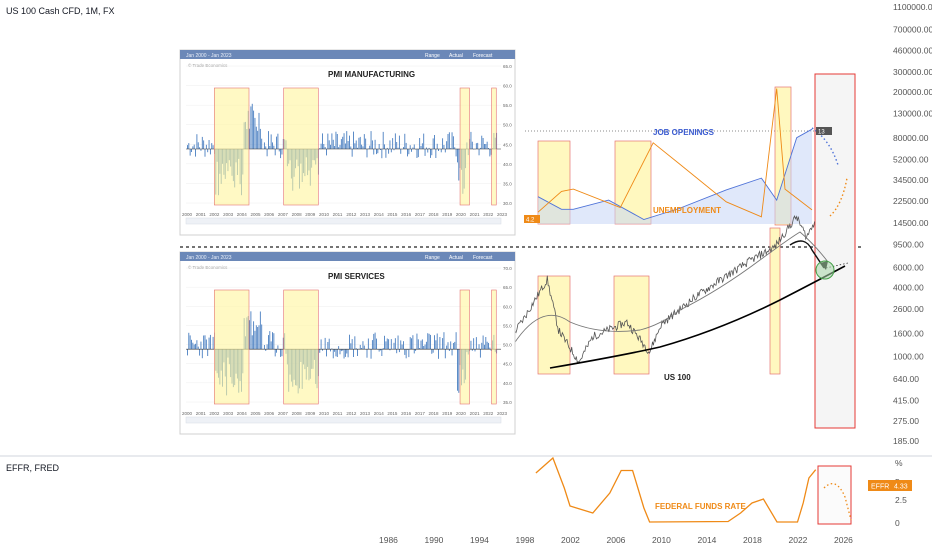  What do you see at coordinates (507, 125) in the screenshot?
I see `pmi-manufacturing-panel-ytick-3: 50.0` at bounding box center [507, 125].